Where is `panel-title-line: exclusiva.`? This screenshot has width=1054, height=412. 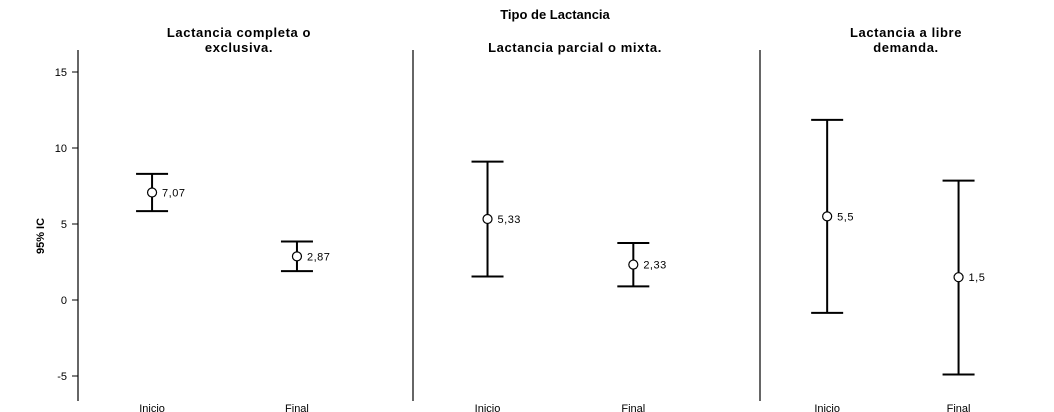
panel-title-line: exclusiva. is located at coordinates (239, 47).